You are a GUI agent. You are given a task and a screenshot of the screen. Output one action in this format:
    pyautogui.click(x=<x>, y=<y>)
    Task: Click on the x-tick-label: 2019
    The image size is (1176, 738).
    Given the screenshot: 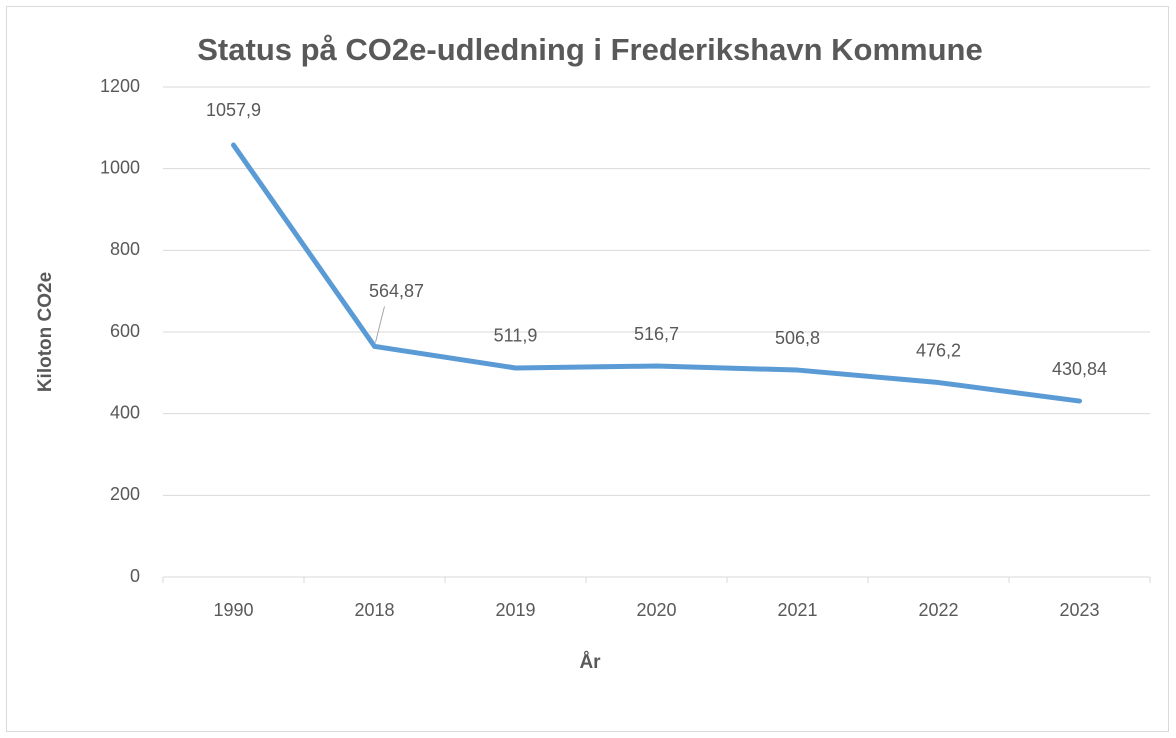 What is the action you would take?
    pyautogui.click(x=515, y=610)
    